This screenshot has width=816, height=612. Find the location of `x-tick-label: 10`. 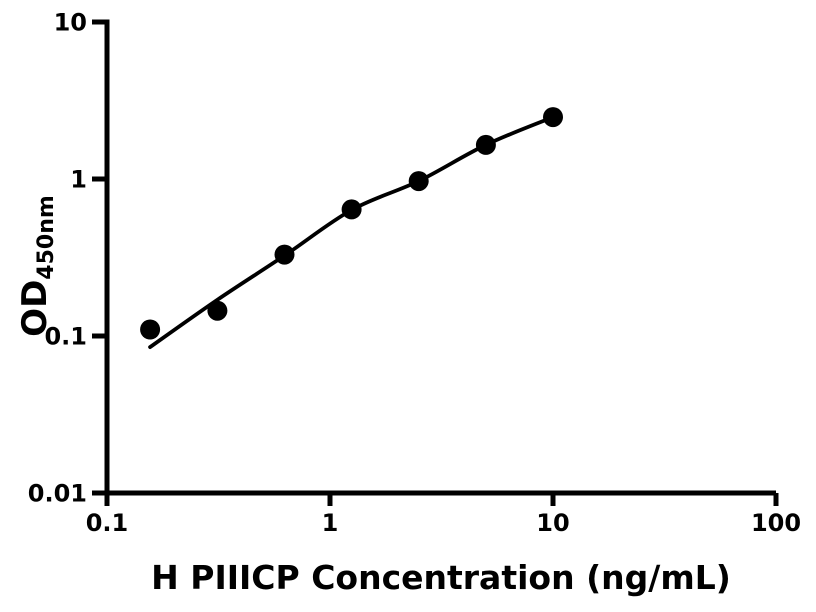

x-tick-label: 10 is located at coordinates (552, 523).